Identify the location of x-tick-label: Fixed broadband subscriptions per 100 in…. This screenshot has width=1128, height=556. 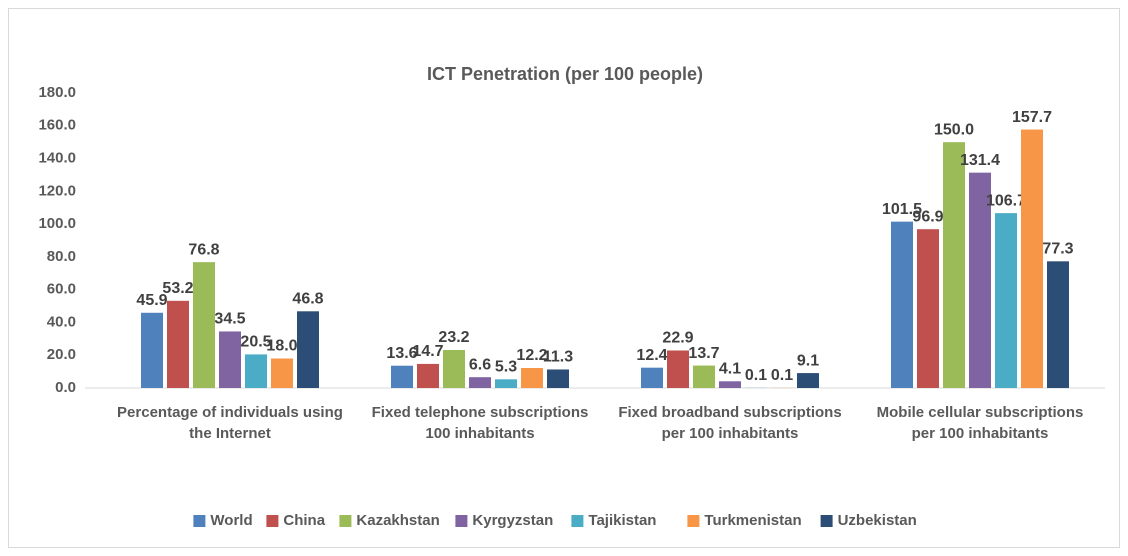
(730, 423).